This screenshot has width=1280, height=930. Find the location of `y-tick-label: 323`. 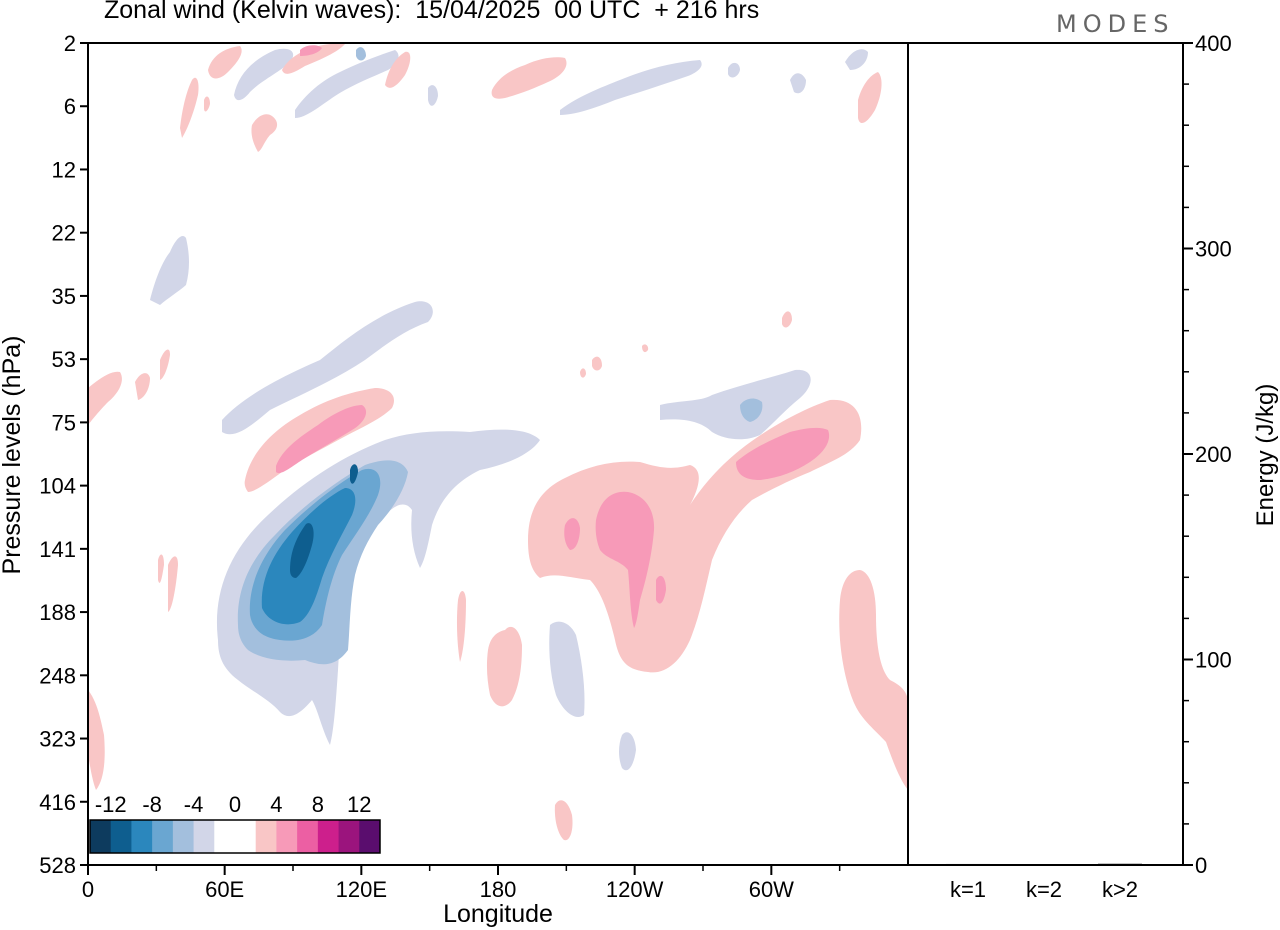

y-tick-label: 323 is located at coordinates (57, 739).